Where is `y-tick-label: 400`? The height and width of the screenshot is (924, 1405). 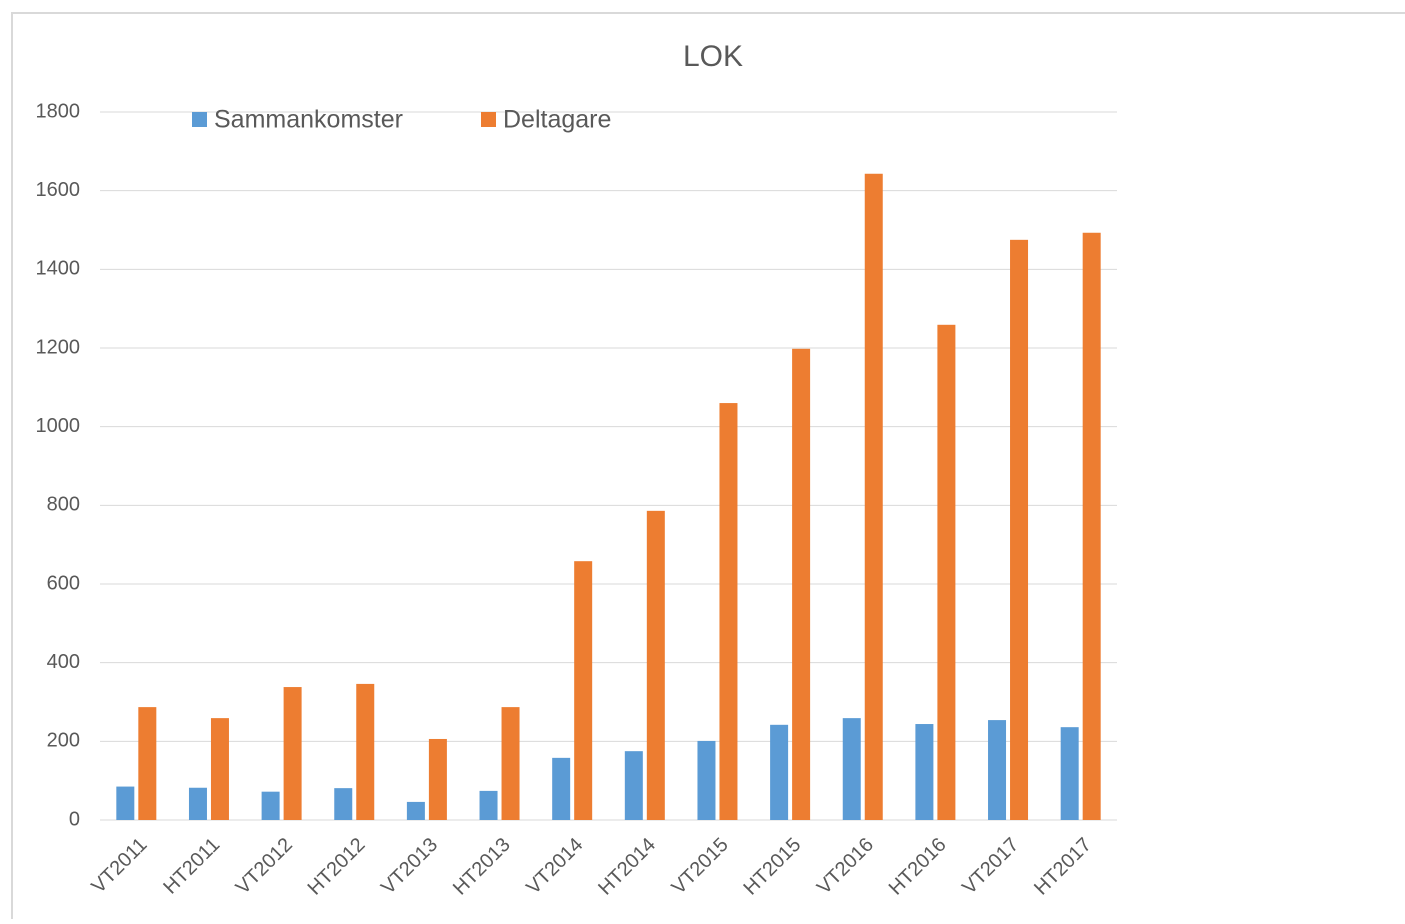 y-tick-label: 400 is located at coordinates (63, 662).